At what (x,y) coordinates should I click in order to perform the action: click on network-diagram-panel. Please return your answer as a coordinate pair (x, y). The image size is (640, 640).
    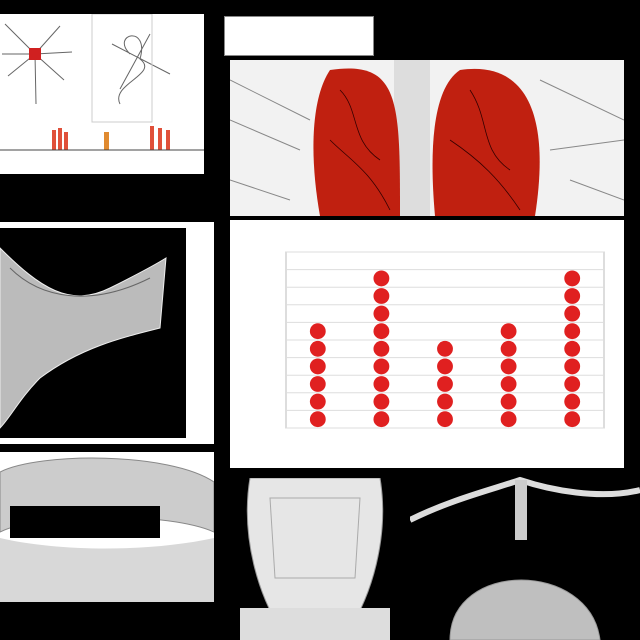
    Looking at the image, I should click on (102, 100).